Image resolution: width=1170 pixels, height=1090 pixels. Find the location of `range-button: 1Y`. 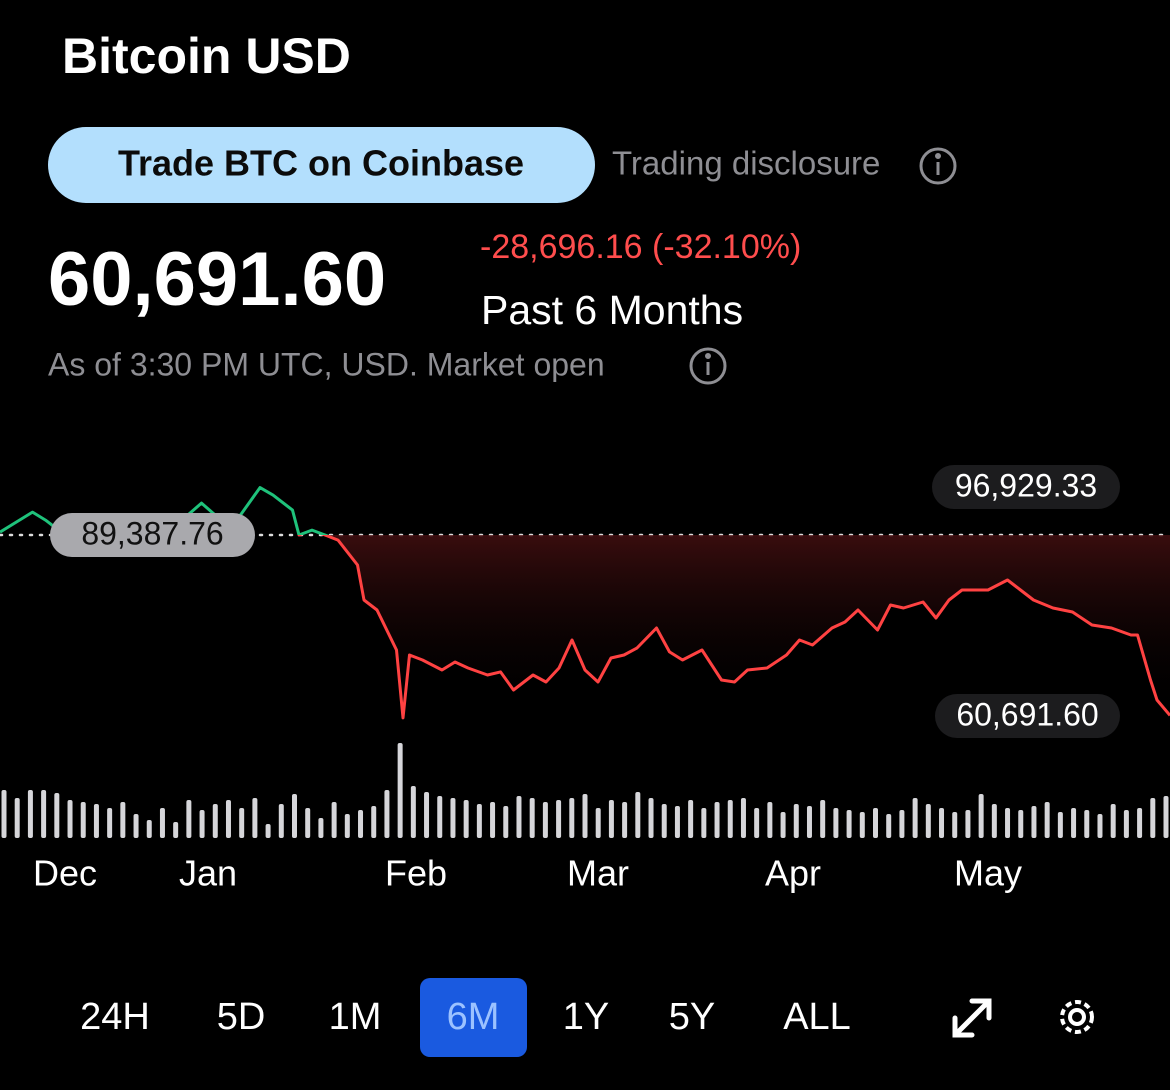

range-button: 1Y is located at coordinates (586, 1017).